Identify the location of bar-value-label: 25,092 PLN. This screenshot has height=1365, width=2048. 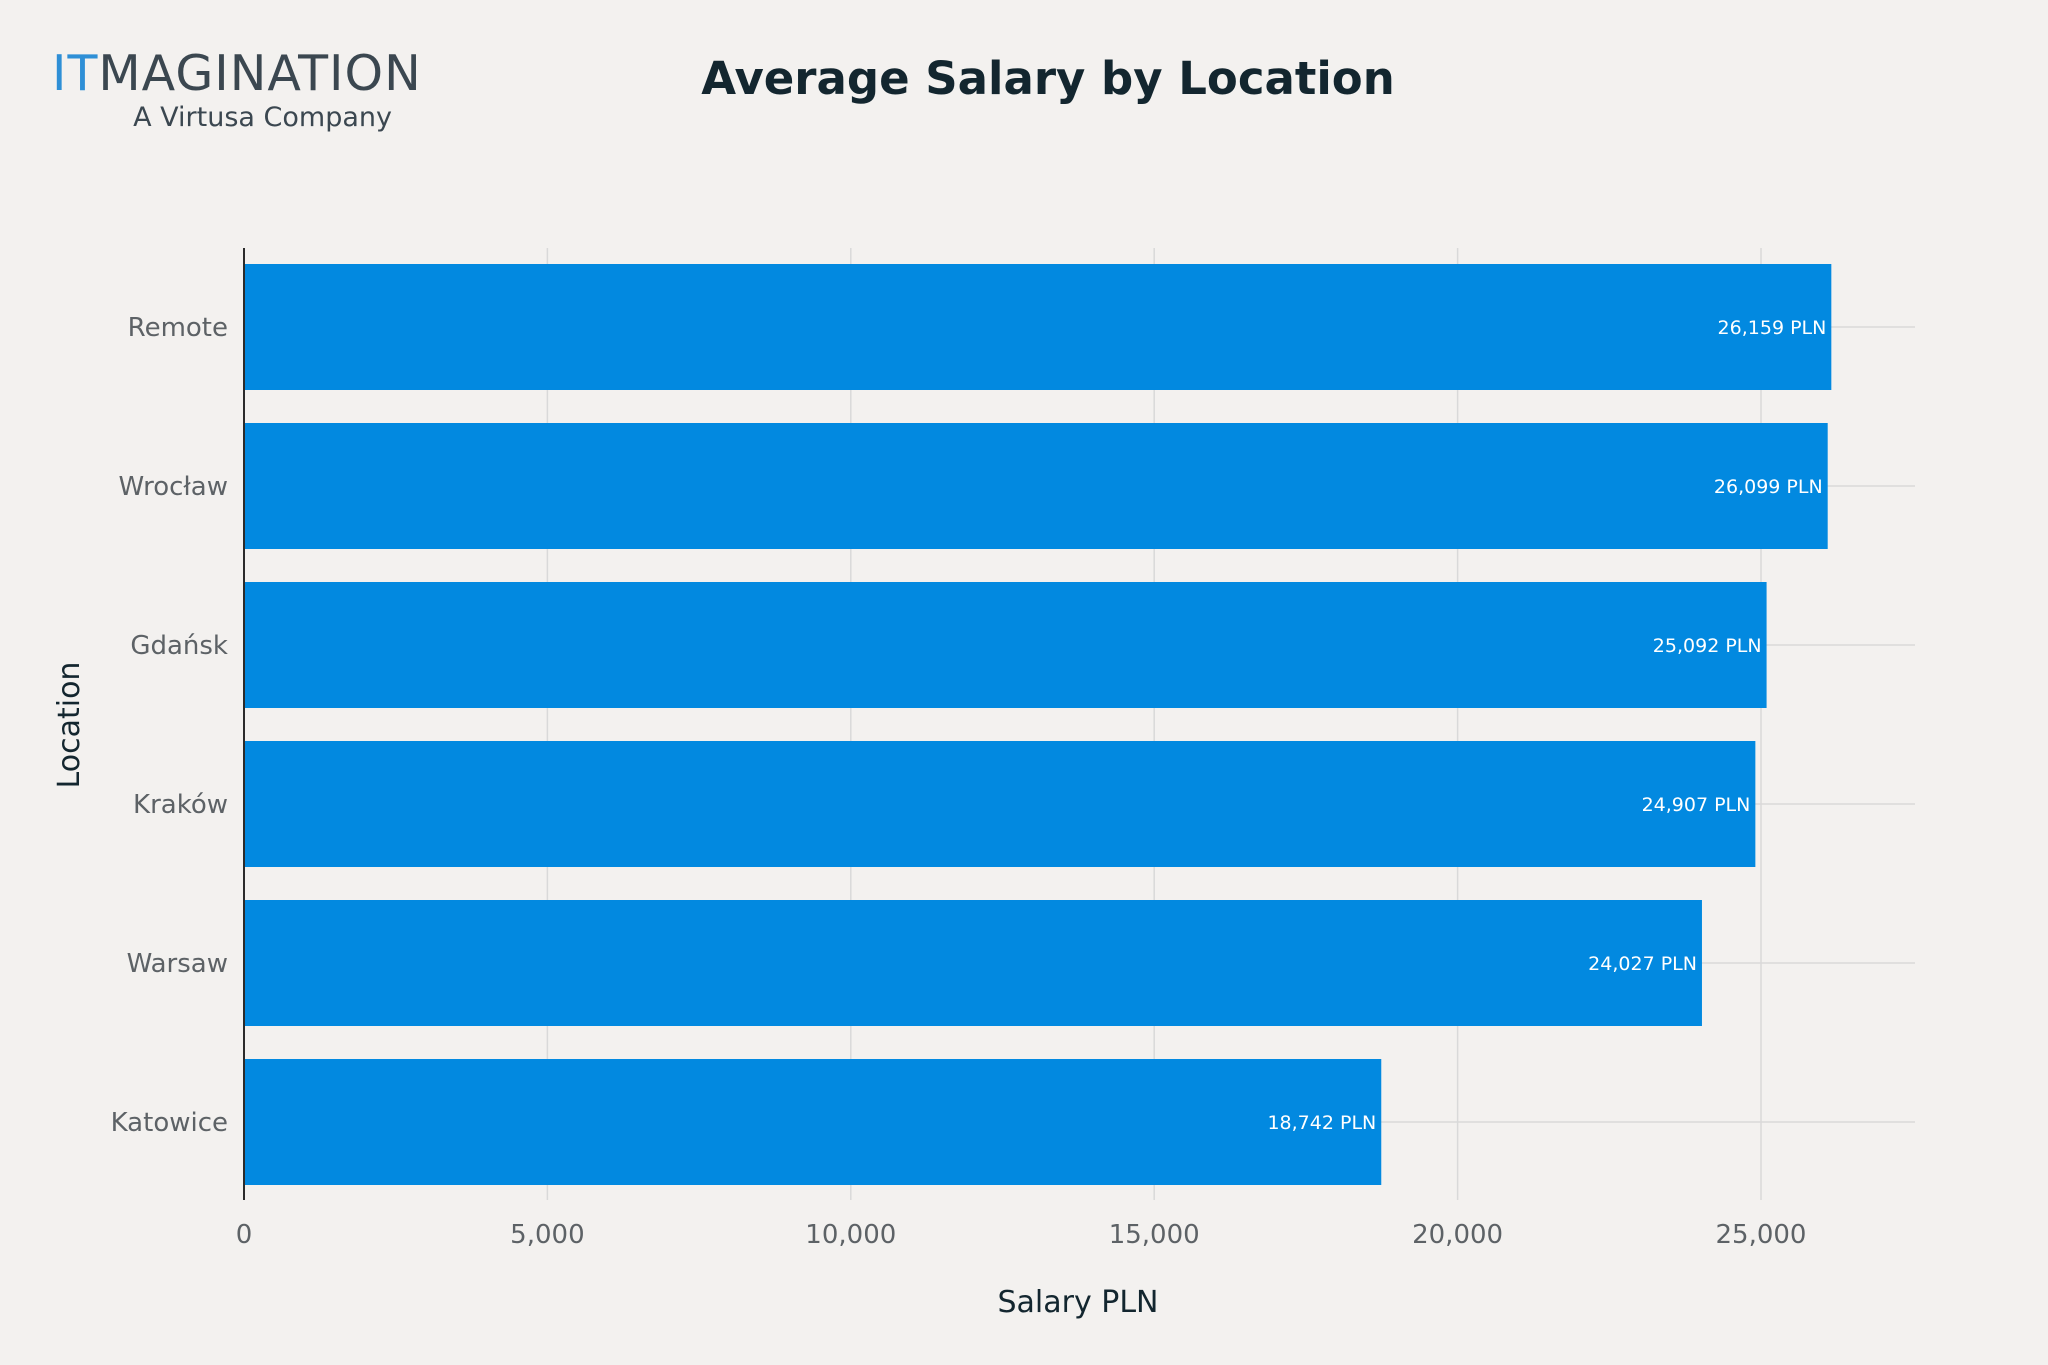
(1707, 646).